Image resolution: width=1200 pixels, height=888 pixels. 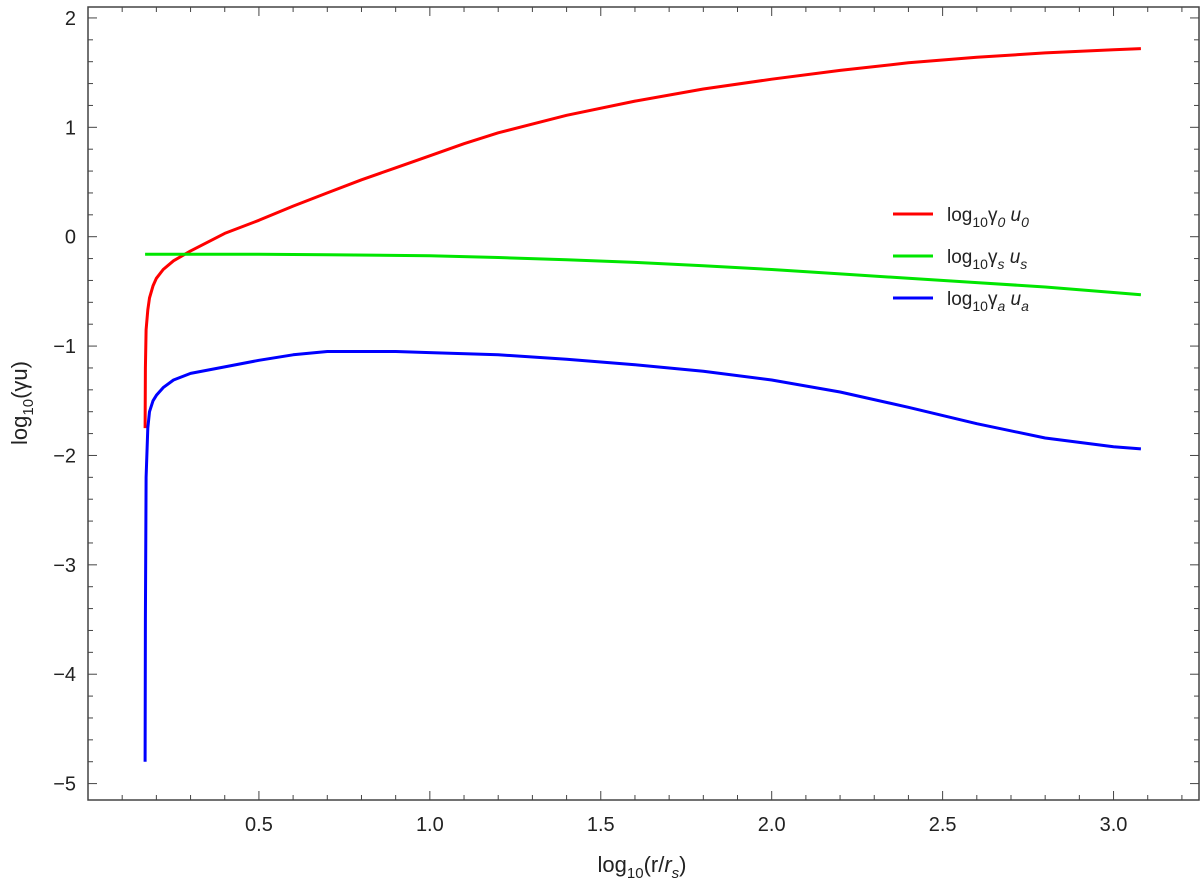 What do you see at coordinates (988, 217) in the screenshot?
I see `legend-label: log10γ0 u0` at bounding box center [988, 217].